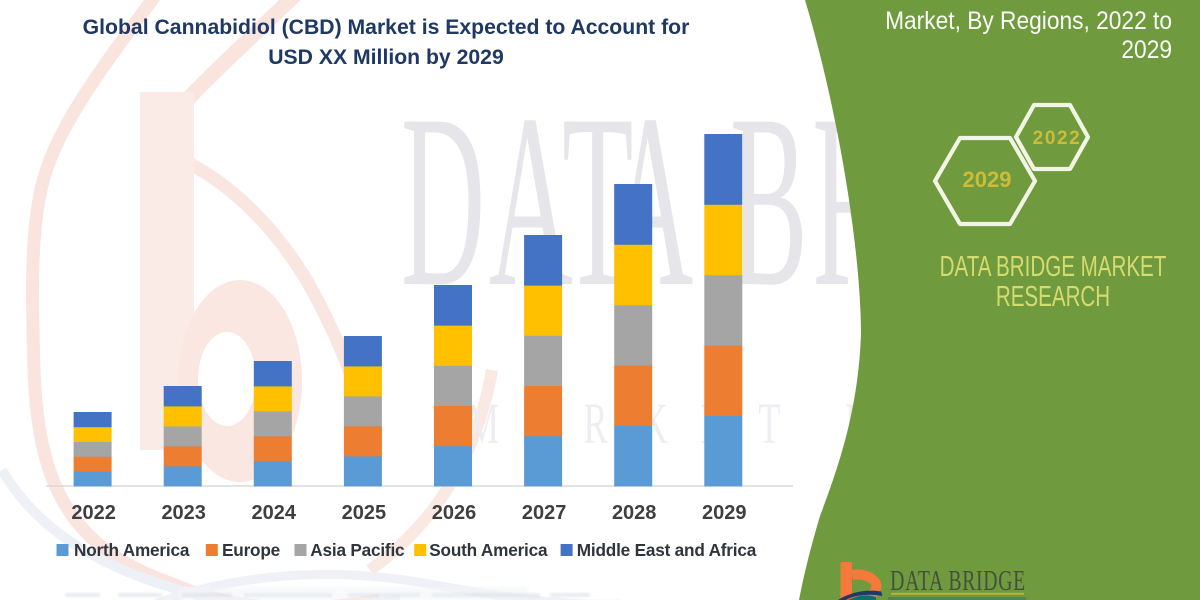 This screenshot has width=1200, height=600. Describe the element at coordinates (183, 513) in the screenshot. I see `svg-text: 2023` at that location.